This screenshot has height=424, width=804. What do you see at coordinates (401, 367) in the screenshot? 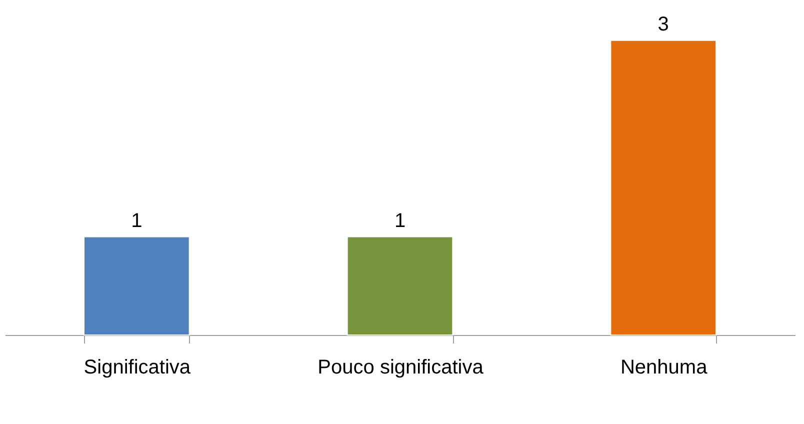
I see `x-tick-label: Pouco significativa` at bounding box center [401, 367].